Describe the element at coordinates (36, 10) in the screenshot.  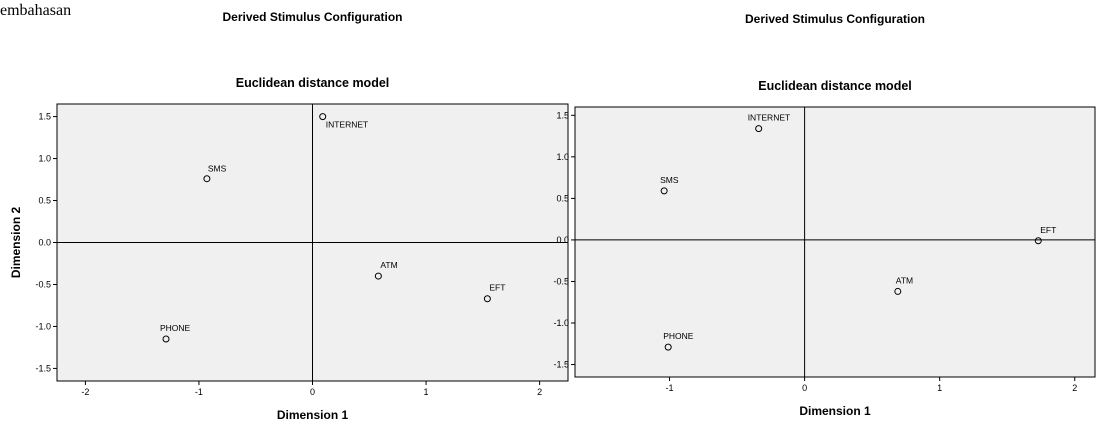
I see `page-text-fragment: embahasan` at that location.